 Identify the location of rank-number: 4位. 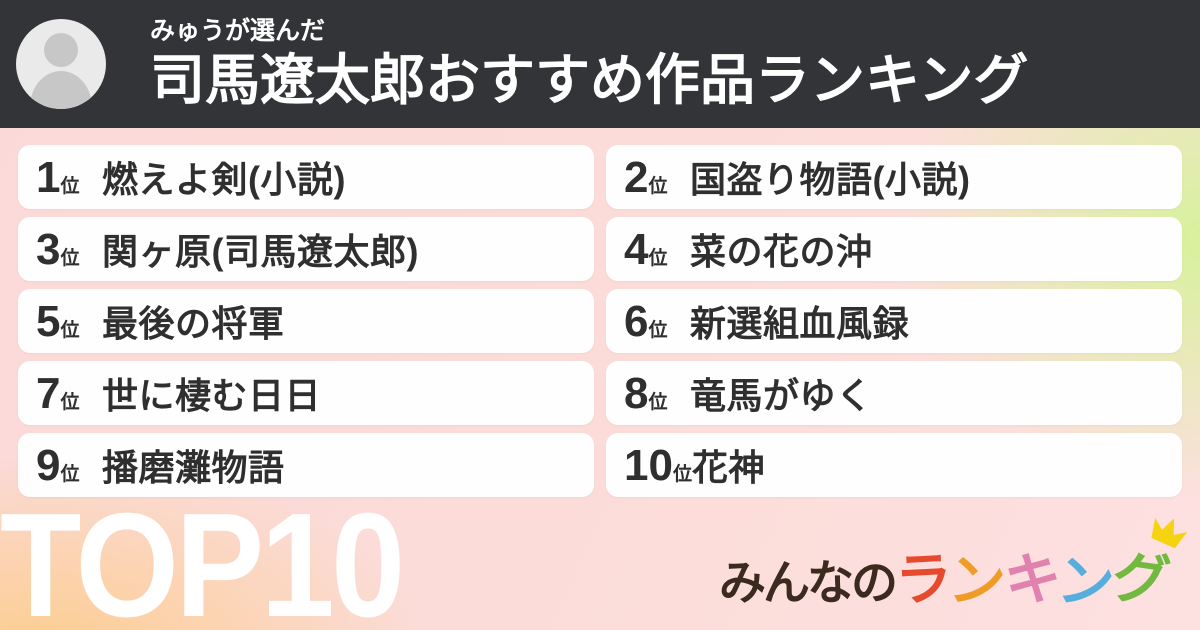
(646, 249).